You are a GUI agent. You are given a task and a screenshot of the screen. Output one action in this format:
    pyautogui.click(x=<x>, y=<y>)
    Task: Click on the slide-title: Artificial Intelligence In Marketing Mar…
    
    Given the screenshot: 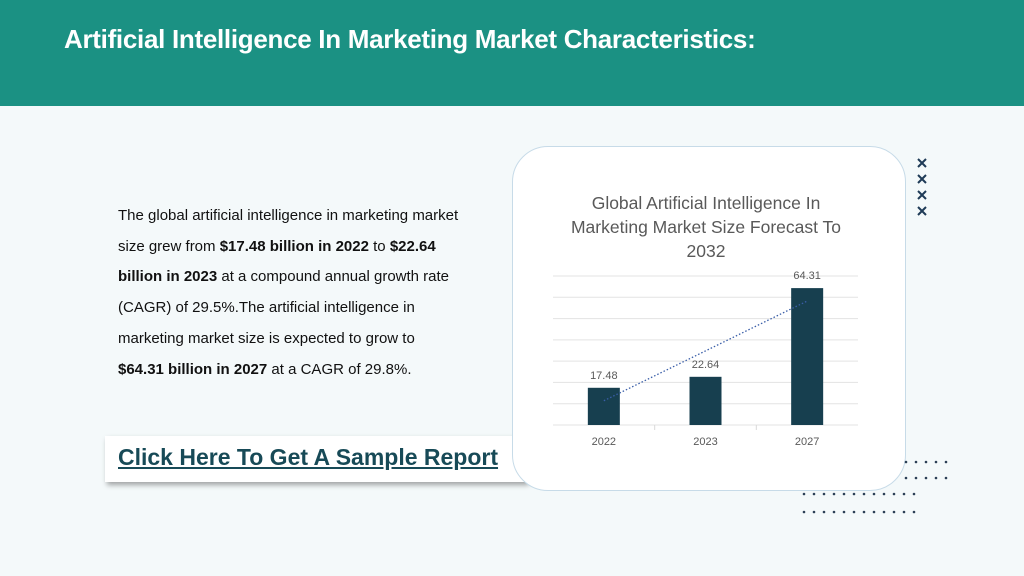 What is the action you would take?
    pyautogui.click(x=410, y=39)
    